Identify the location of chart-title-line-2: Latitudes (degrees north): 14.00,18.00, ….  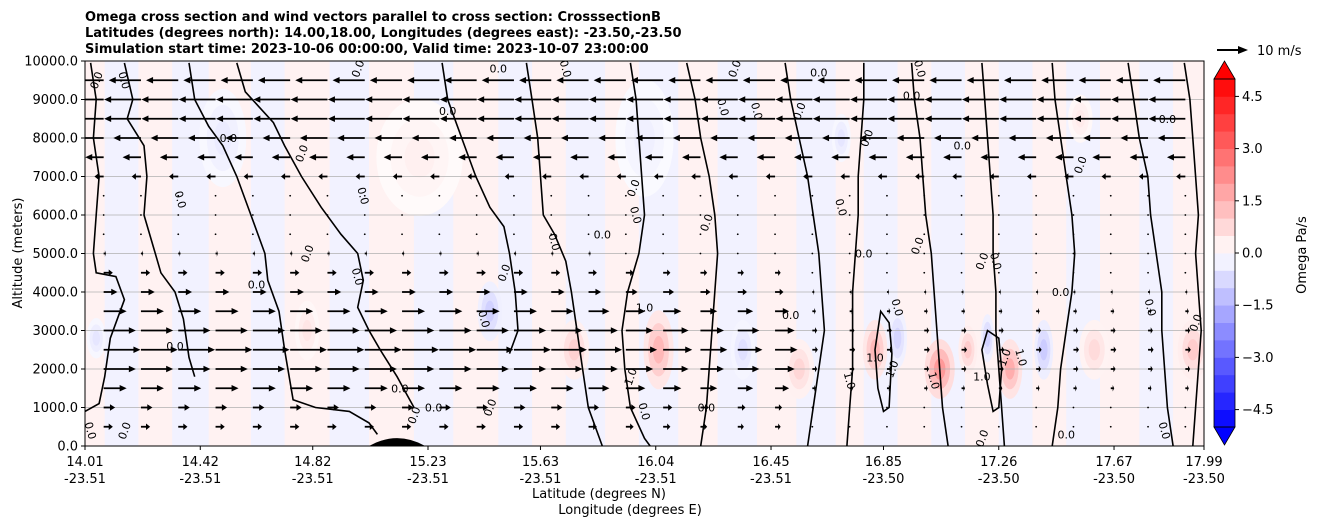
(383, 33).